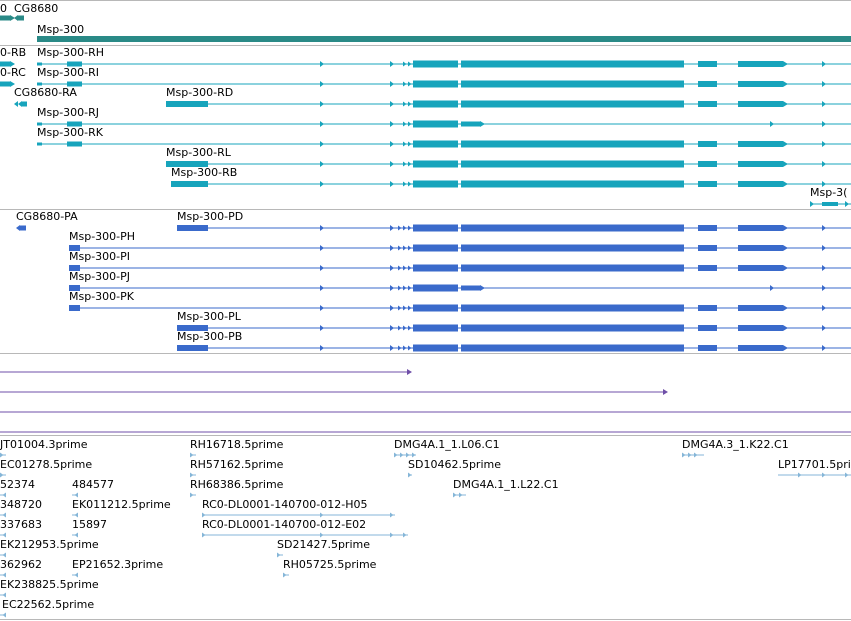 This screenshot has width=851, height=621. What do you see at coordinates (21, 564) in the screenshot?
I see `est-label: 362962` at bounding box center [21, 564].